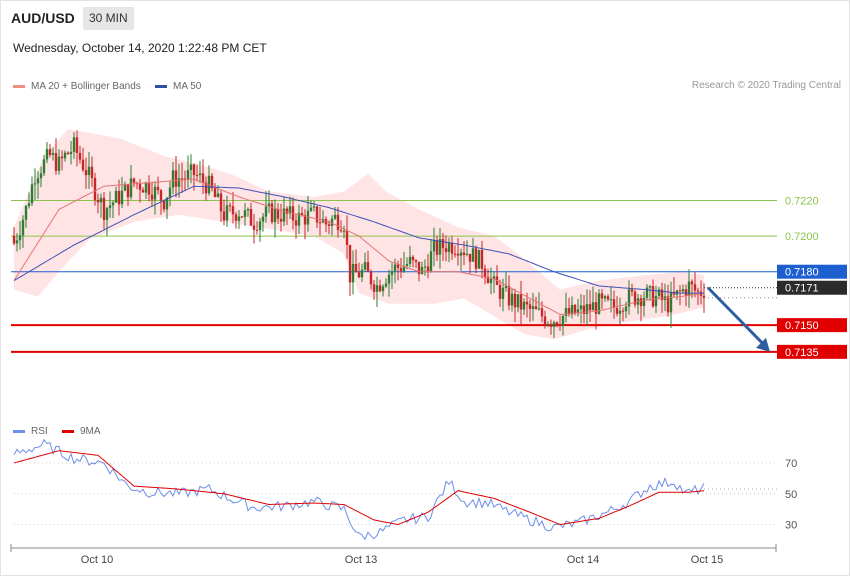 The width and height of the screenshot is (850, 576). I want to click on rsi-line, so click(359, 489).